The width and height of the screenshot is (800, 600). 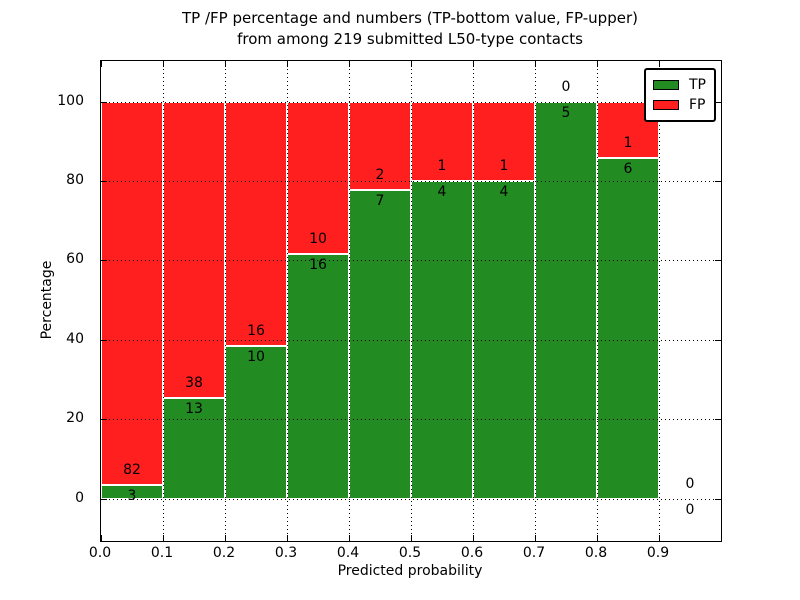 What do you see at coordinates (286, 553) in the screenshot?
I see `x-tick-label: 0.3` at bounding box center [286, 553].